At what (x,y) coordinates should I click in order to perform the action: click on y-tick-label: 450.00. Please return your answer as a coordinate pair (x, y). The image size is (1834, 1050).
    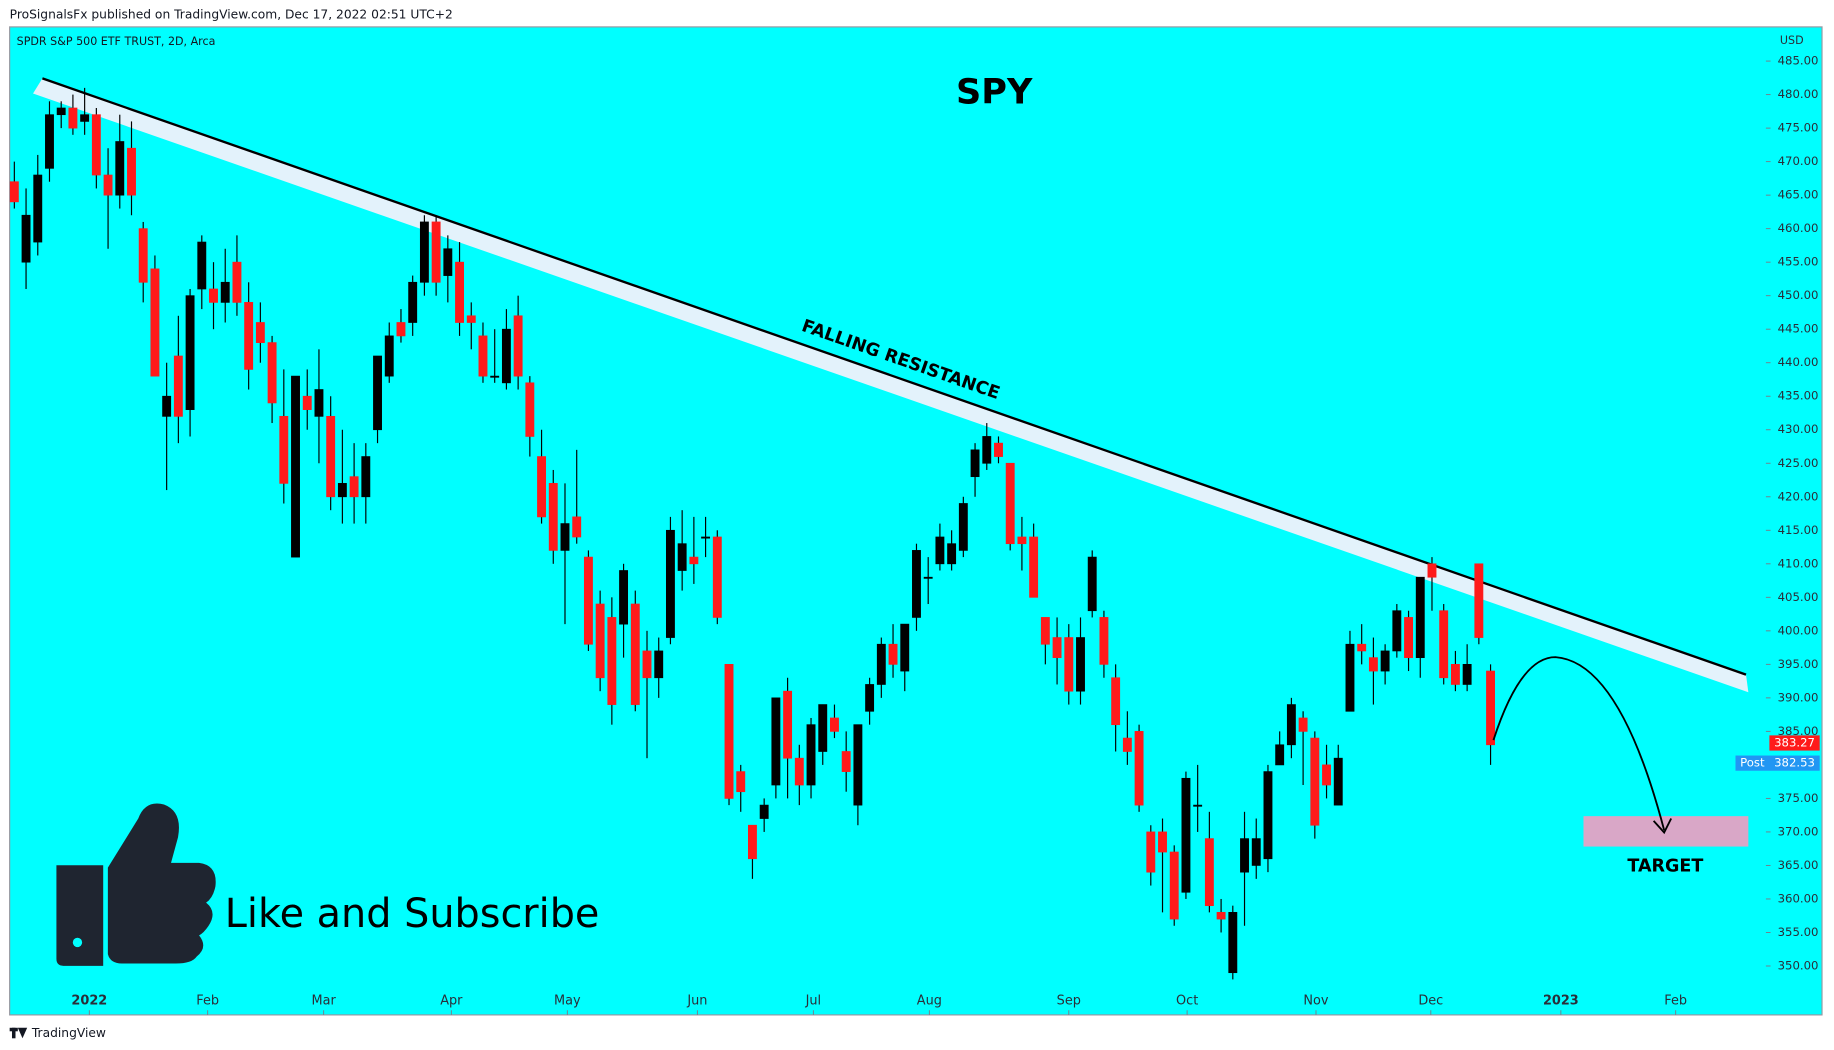
    Looking at the image, I should click on (1798, 295).